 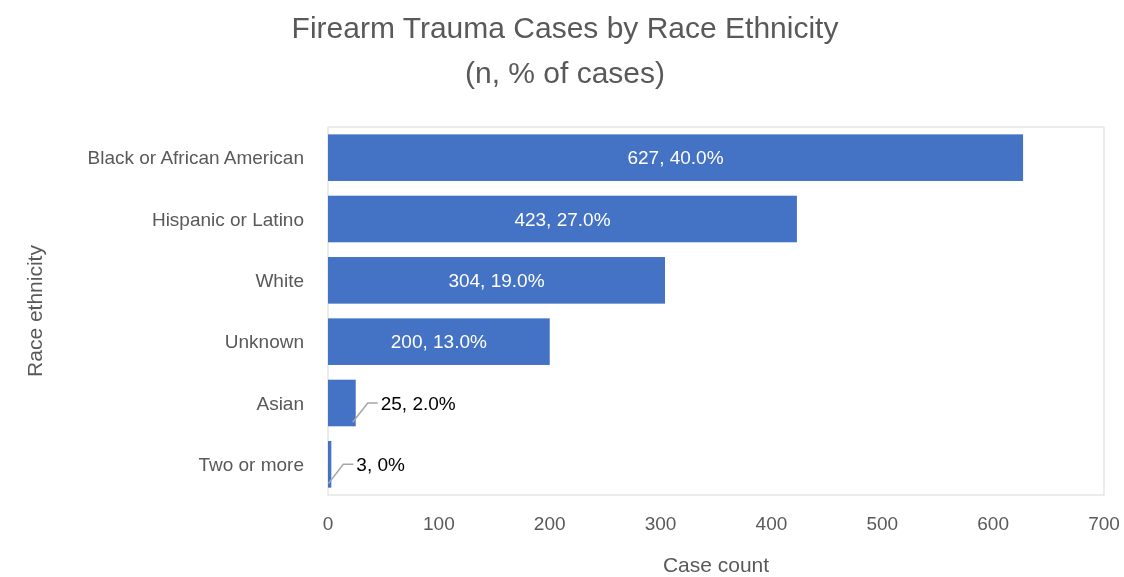 I want to click on x-tick-label: 100, so click(x=439, y=523).